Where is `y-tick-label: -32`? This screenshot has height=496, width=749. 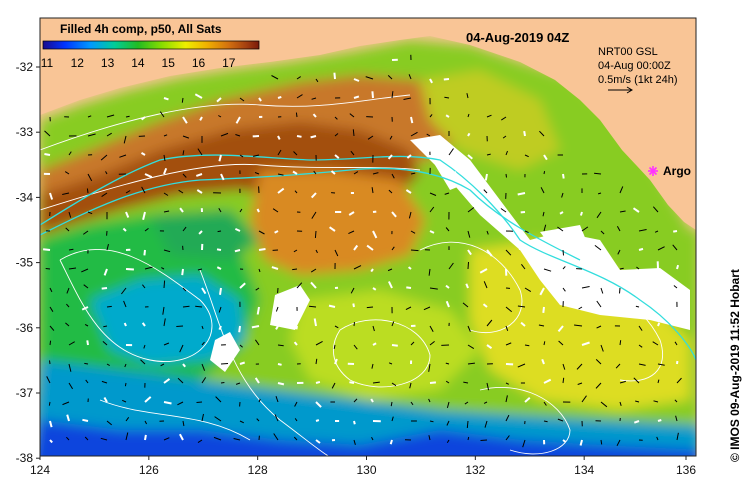
y-tick-label: -32 is located at coordinates (25, 67).